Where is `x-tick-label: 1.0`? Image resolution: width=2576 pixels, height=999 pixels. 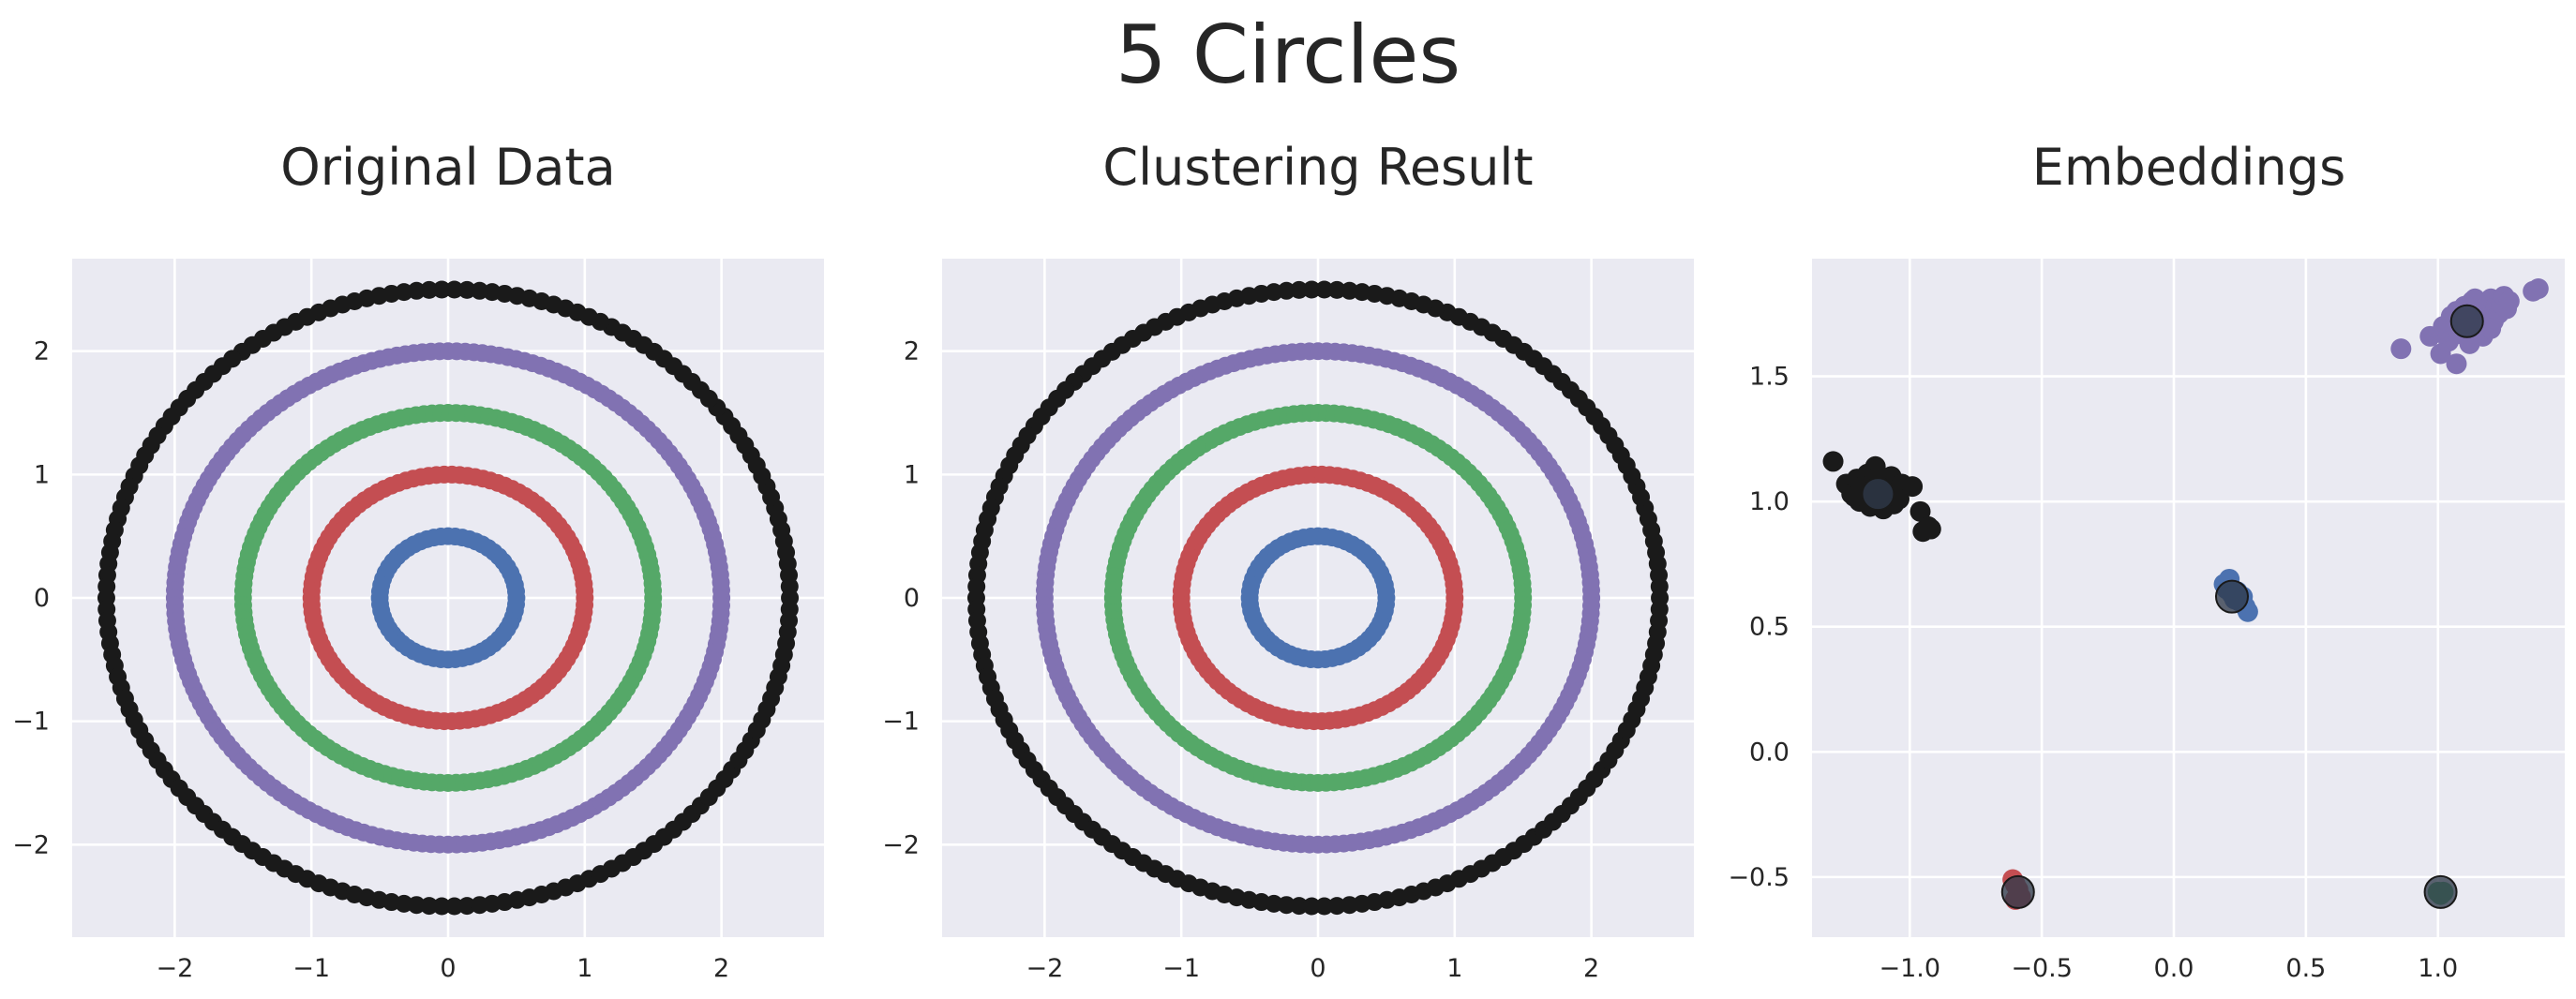
x-tick-label: 1.0 is located at coordinates (2438, 968).